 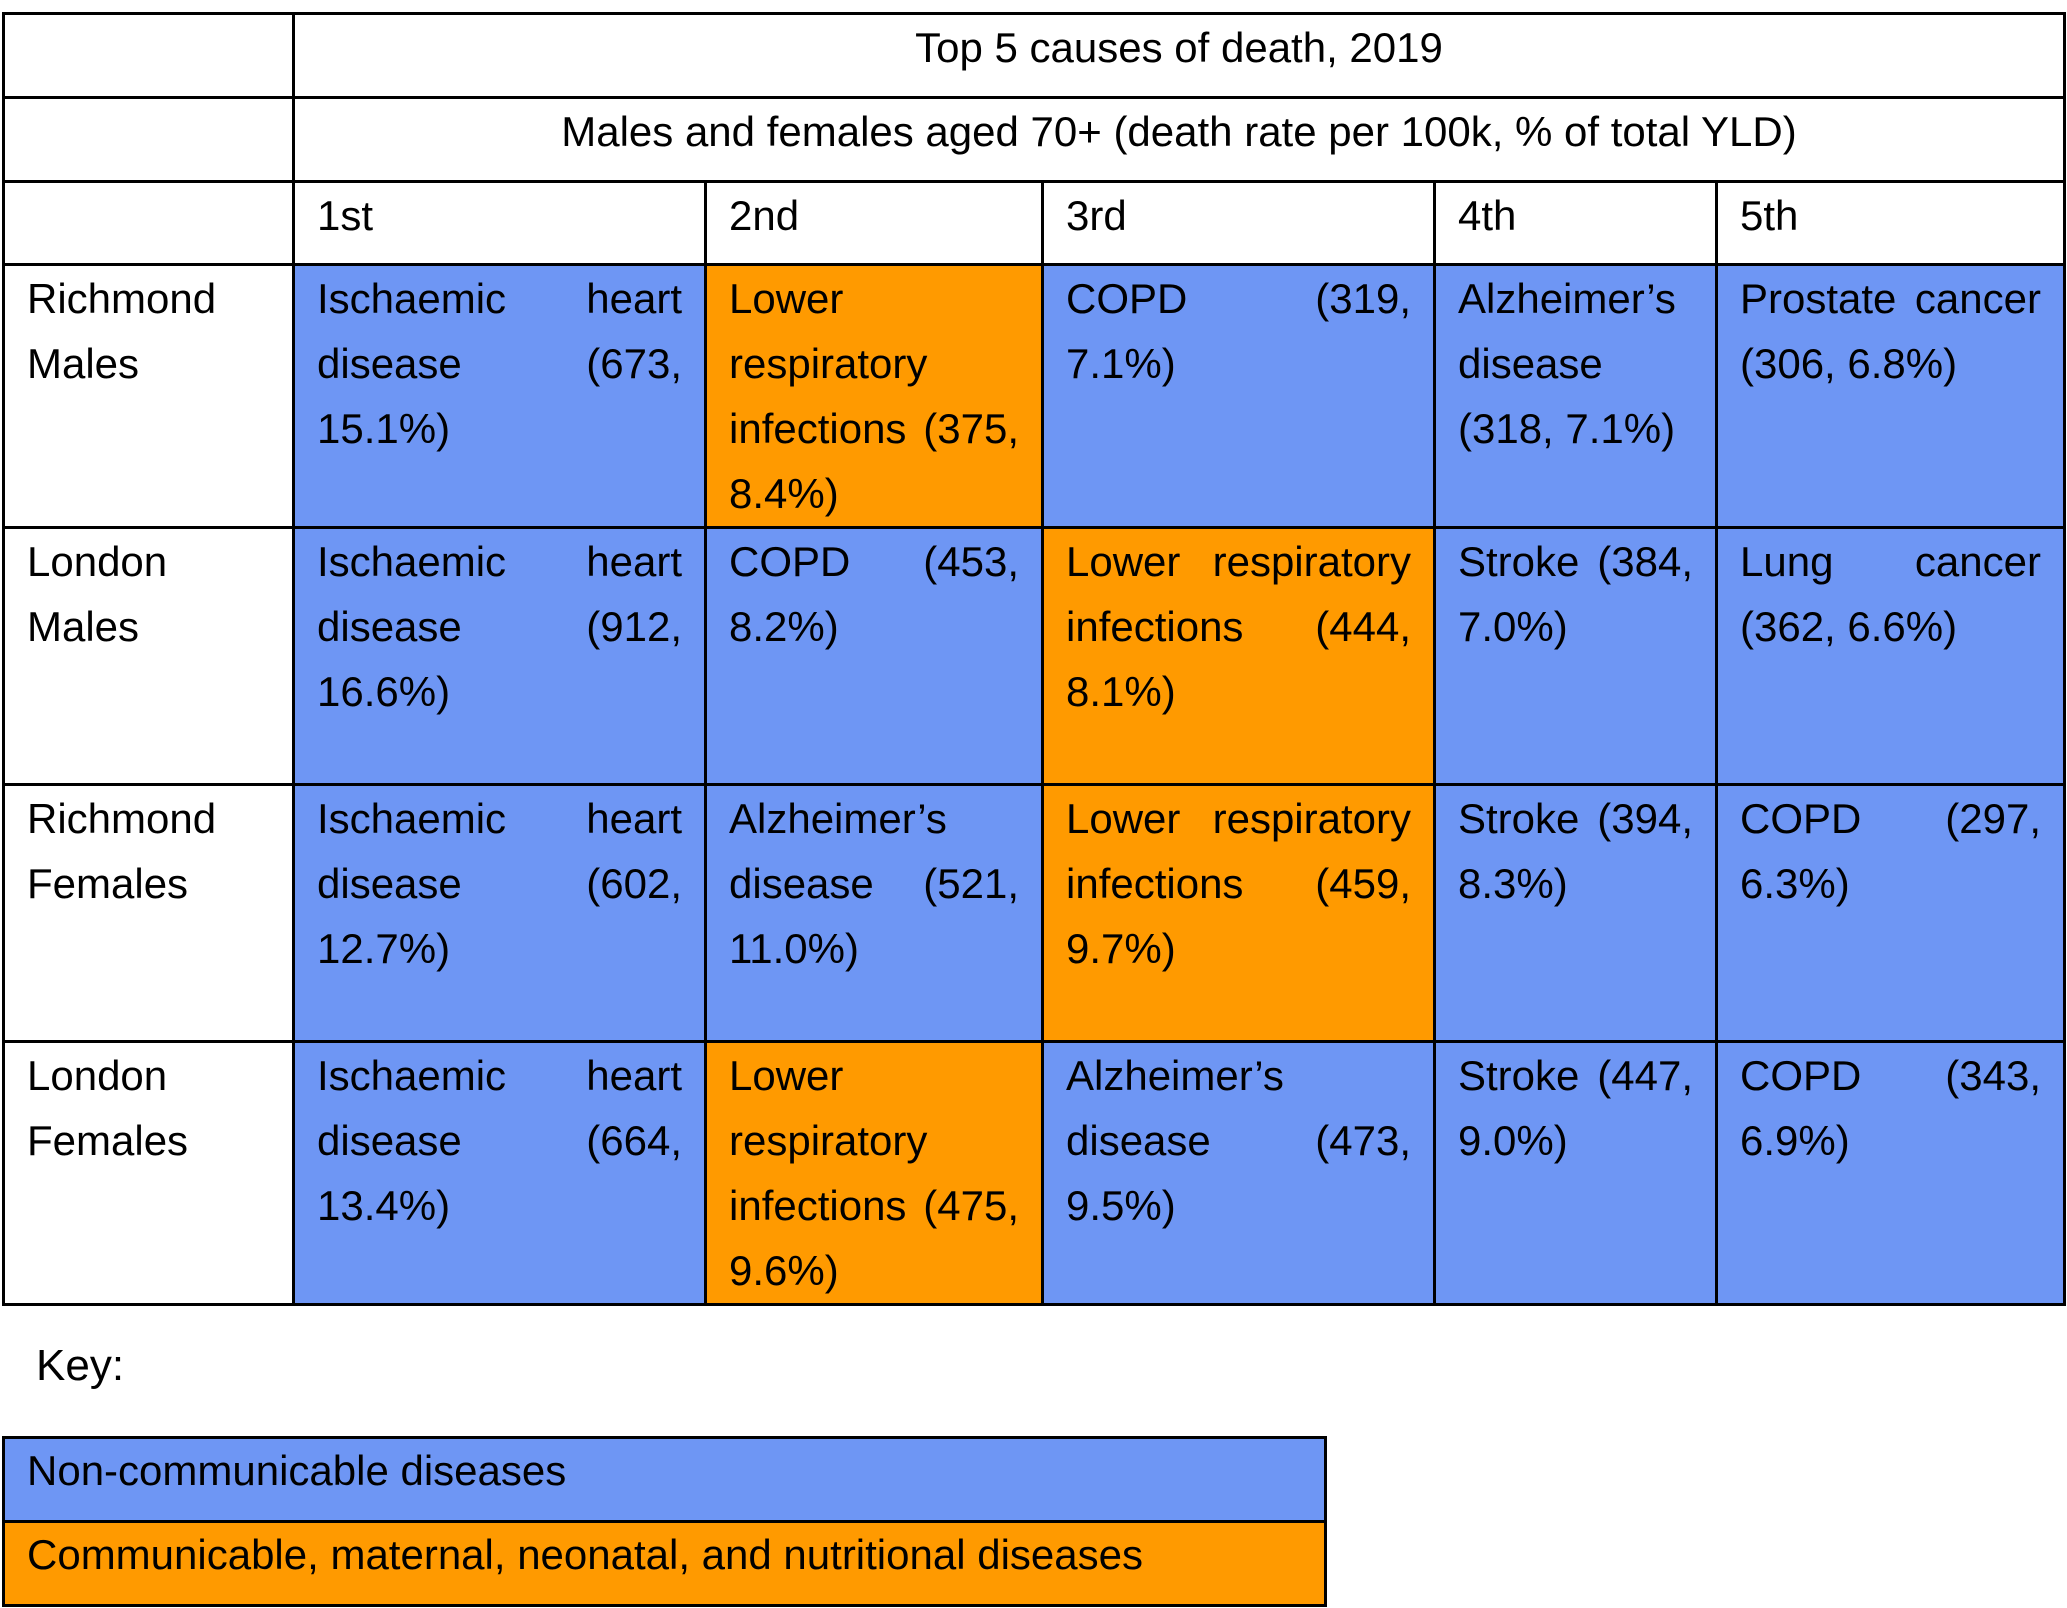 What do you see at coordinates (874, 1173) in the screenshot?
I see `cause-cell: Lower respiratory infections (475, 9.6%)` at bounding box center [874, 1173].